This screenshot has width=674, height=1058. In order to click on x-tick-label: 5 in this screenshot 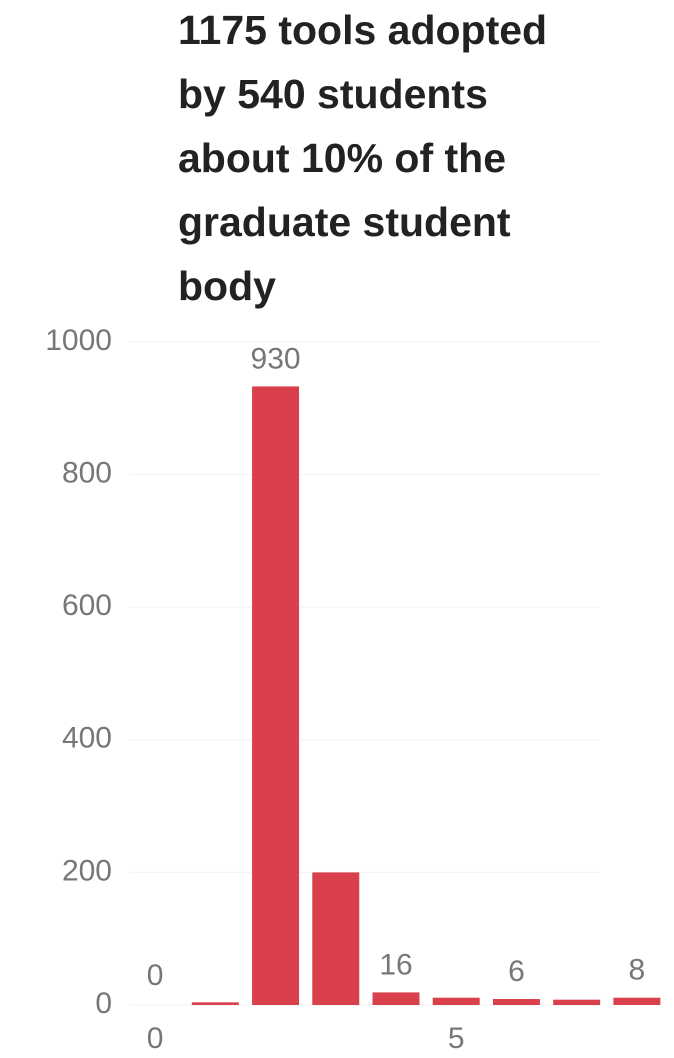, I will do `click(456, 1038)`.